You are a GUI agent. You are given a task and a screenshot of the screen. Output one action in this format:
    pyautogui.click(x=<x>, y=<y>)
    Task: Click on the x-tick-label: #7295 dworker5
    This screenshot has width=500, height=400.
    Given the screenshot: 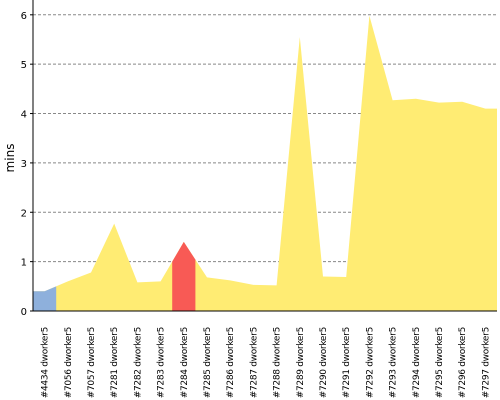 What is the action you would take?
    pyautogui.click(x=440, y=362)
    